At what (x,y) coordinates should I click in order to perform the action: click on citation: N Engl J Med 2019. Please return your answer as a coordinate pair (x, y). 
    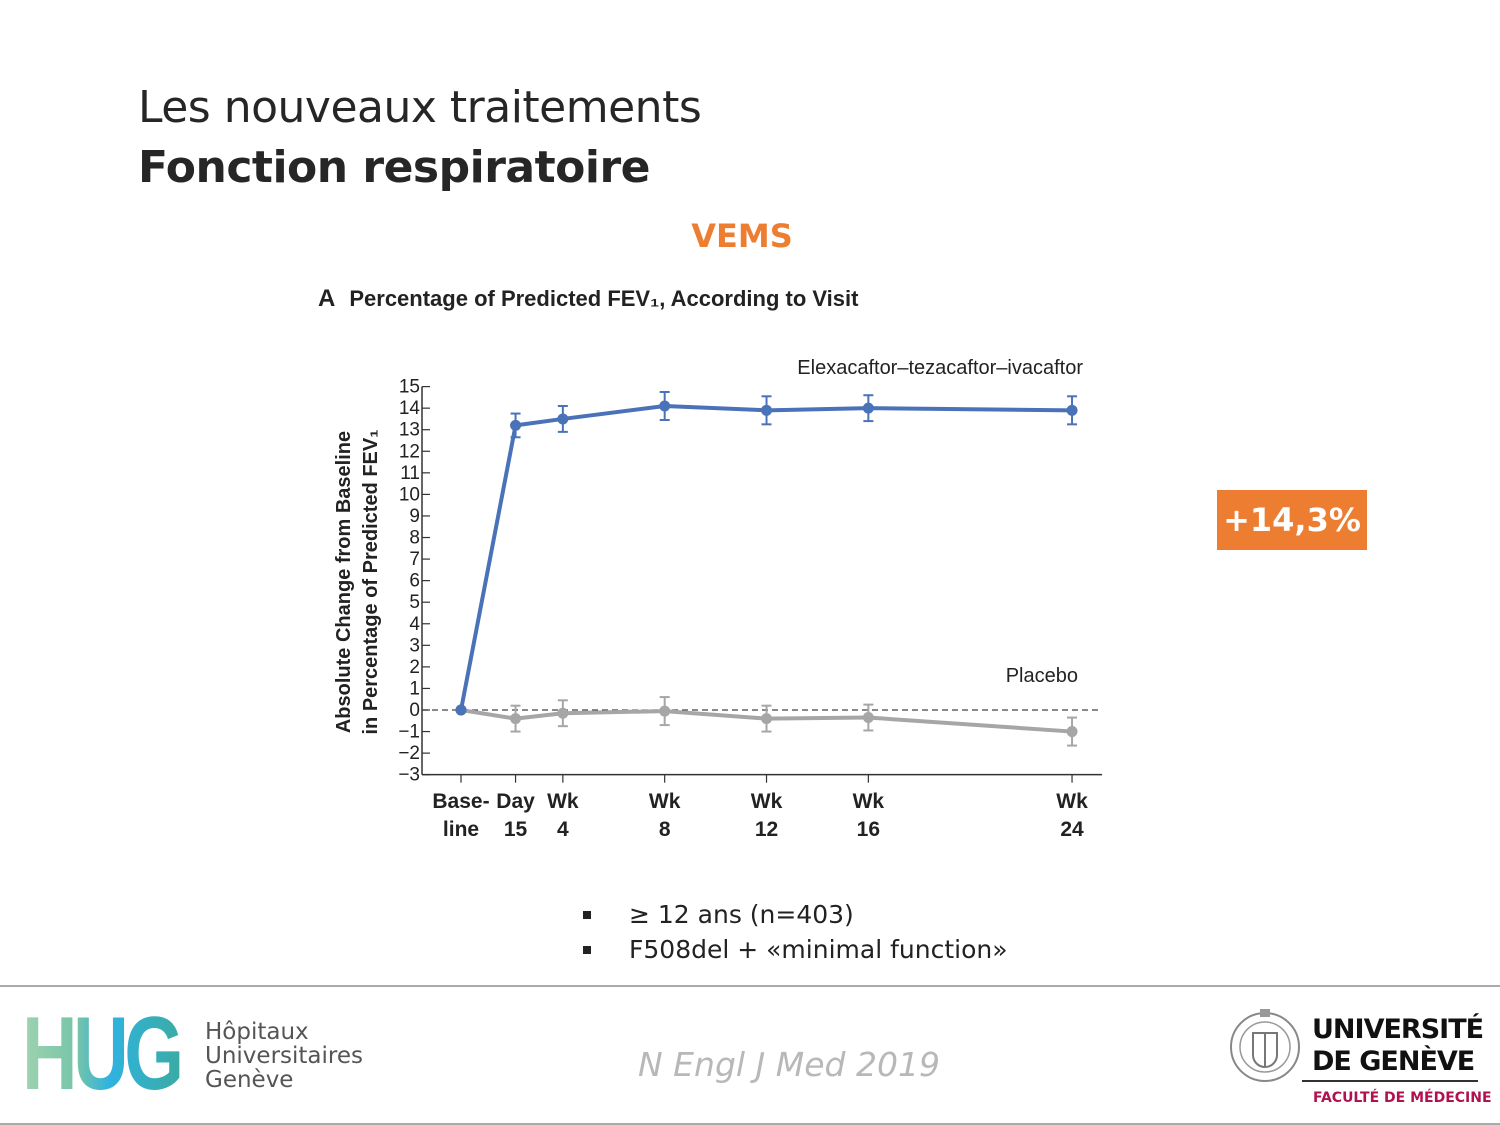
    Looking at the image, I should click on (789, 1064).